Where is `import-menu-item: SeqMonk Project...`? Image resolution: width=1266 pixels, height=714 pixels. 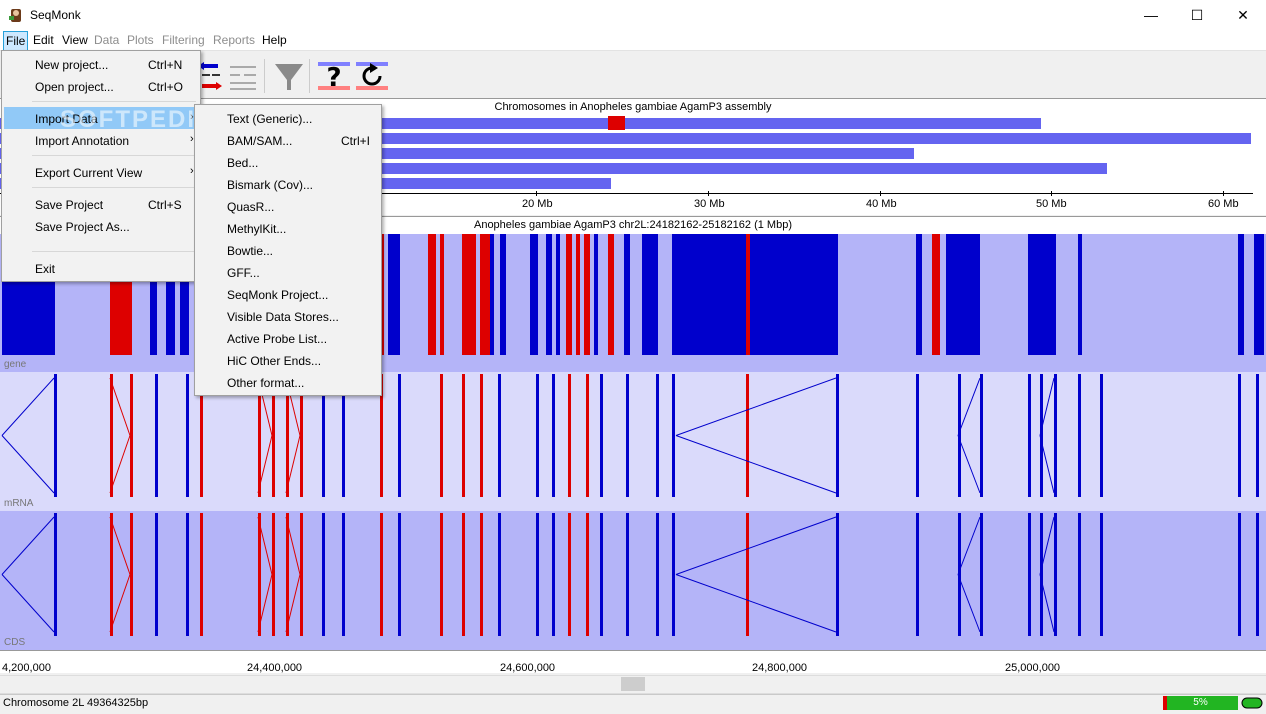
import-menu-item: SeqMonk Project... is located at coordinates (278, 295).